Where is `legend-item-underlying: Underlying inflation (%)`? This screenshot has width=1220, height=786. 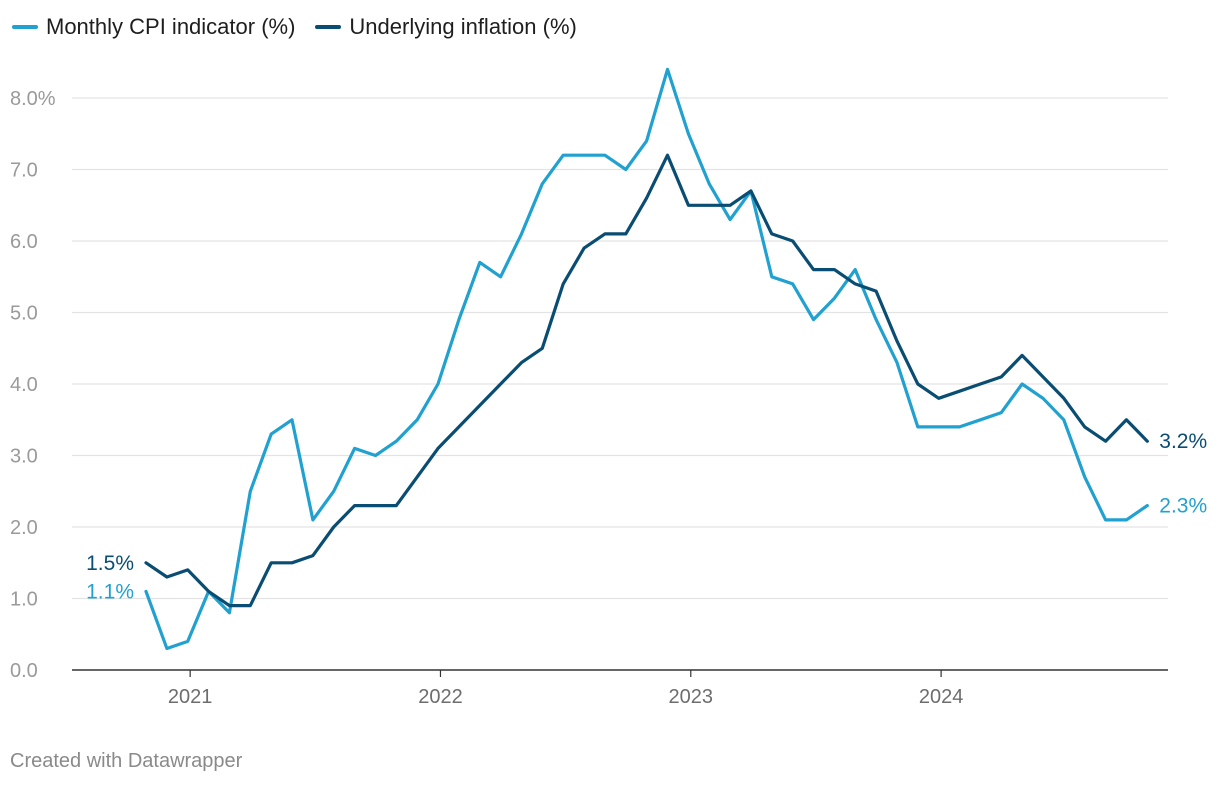 legend-item-underlying: Underlying inflation (%) is located at coordinates (446, 27).